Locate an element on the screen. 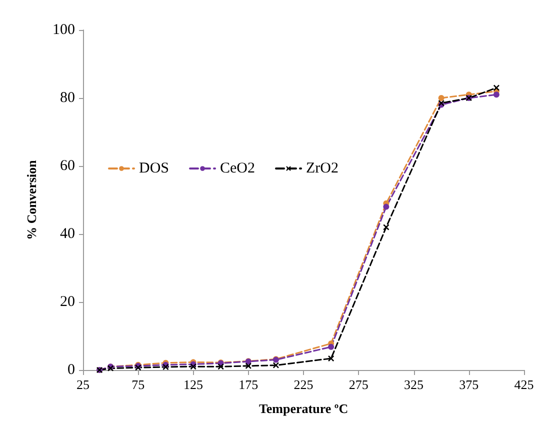 Image resolution: width=552 pixels, height=434 pixels. x-tick-label: 175 is located at coordinates (248, 384).